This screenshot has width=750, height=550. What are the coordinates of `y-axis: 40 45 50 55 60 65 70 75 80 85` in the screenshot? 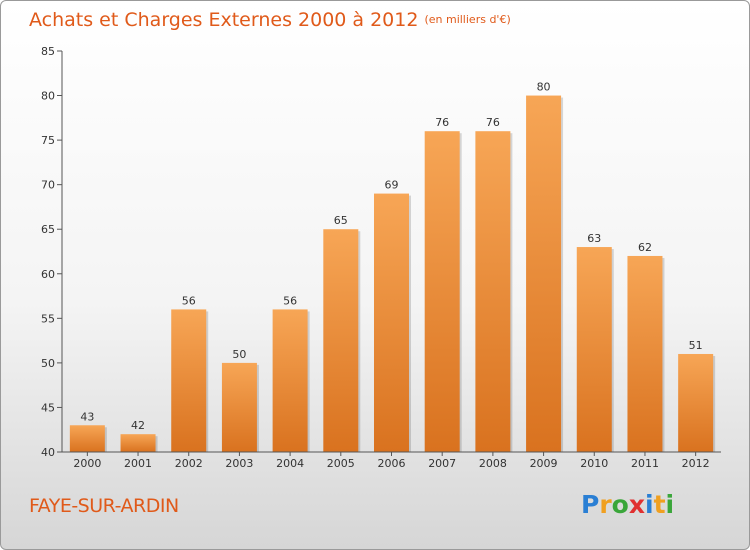 It's located at (52, 252).